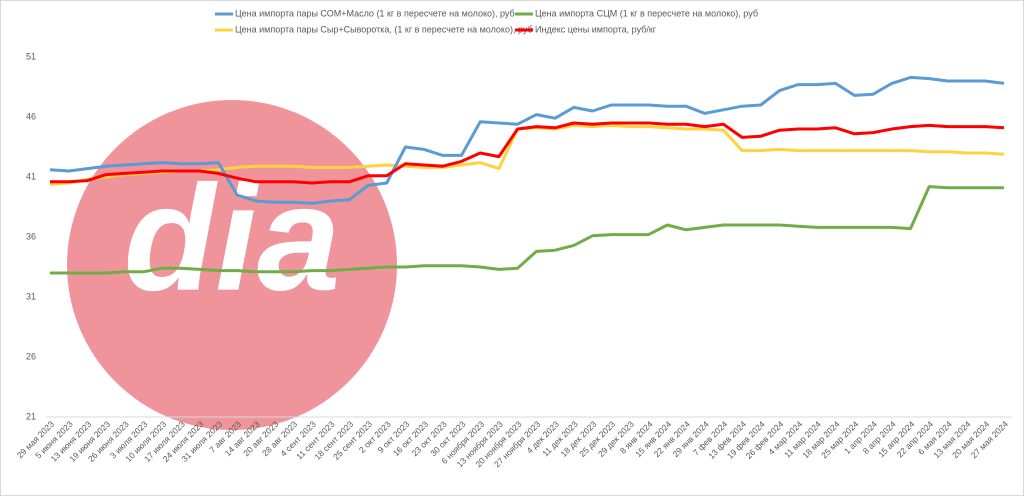 The width and height of the screenshot is (1024, 496). I want to click on y-tick-label: 21, so click(31, 416).